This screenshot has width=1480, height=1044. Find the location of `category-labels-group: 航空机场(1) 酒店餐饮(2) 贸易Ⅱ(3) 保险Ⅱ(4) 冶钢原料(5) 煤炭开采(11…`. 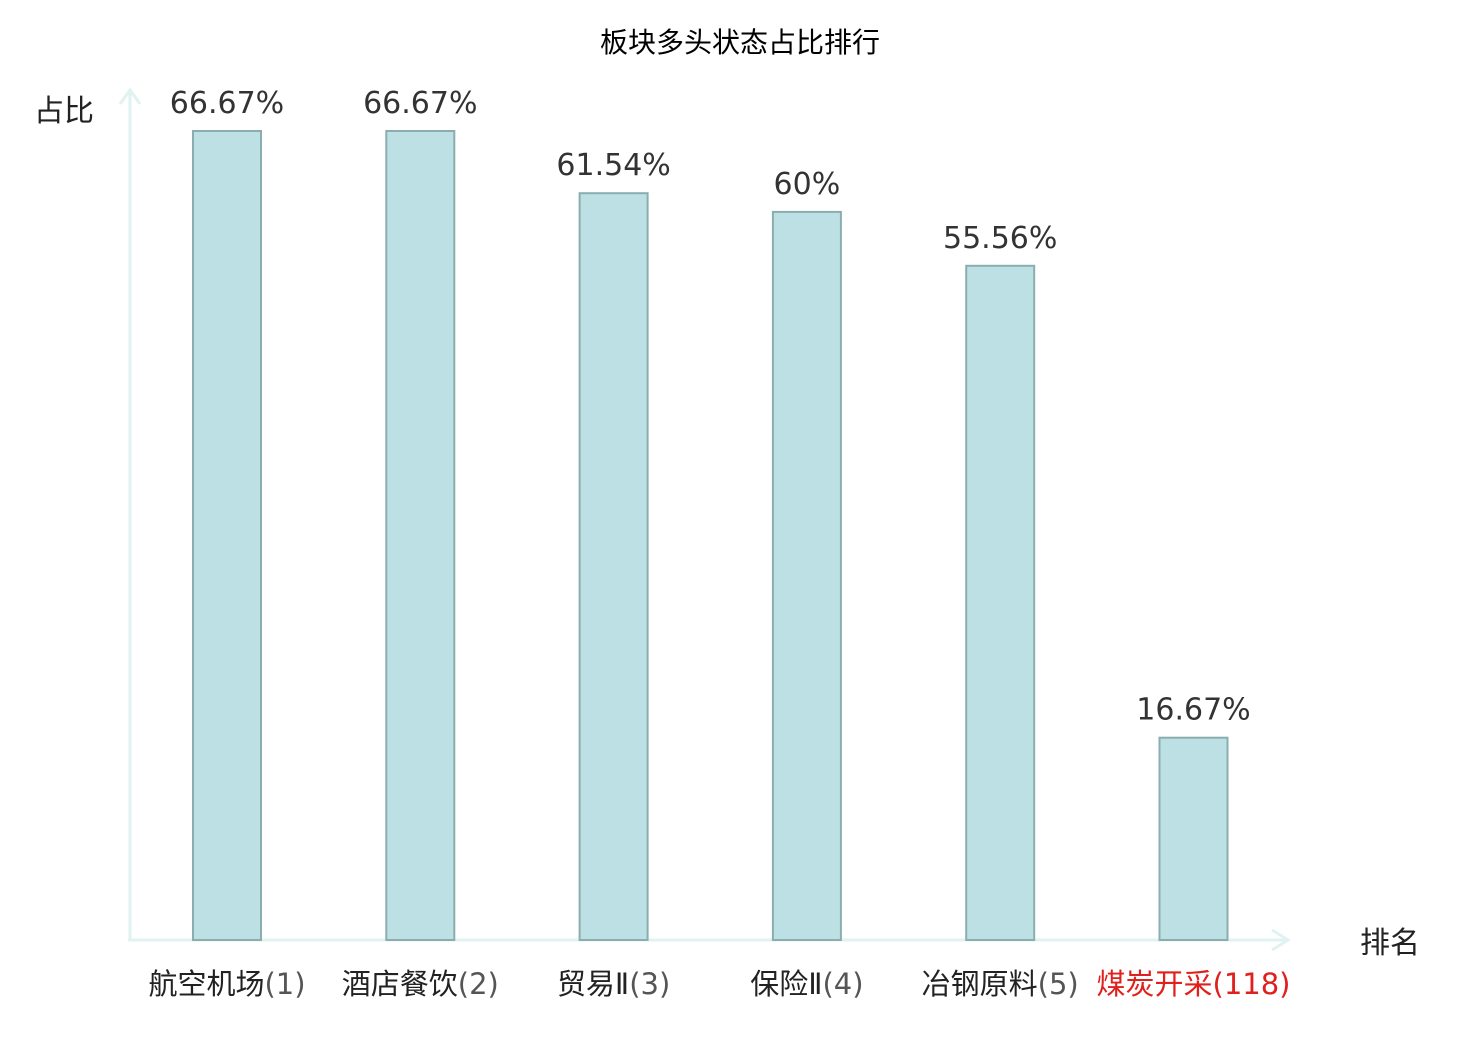

category-labels-group: 航空机场(1) 酒店餐饮(2) 贸易Ⅱ(3) 保险Ⅱ(4) 冶钢原料(5) 煤炭开采(11… is located at coordinates (719, 984).